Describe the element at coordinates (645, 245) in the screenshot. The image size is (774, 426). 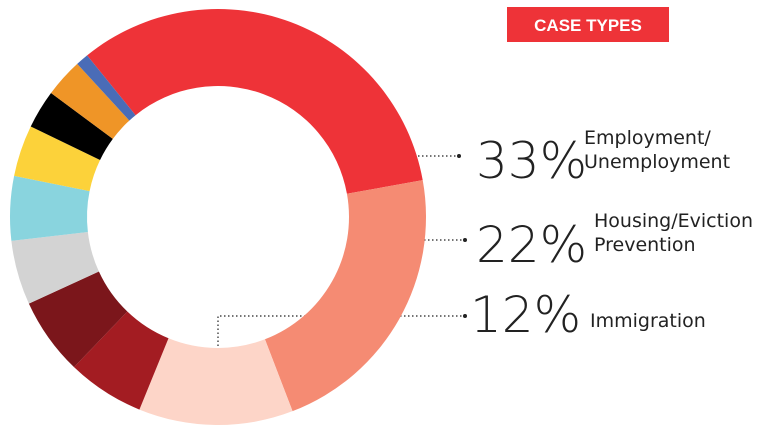
I see `category-line: Prevention` at that location.